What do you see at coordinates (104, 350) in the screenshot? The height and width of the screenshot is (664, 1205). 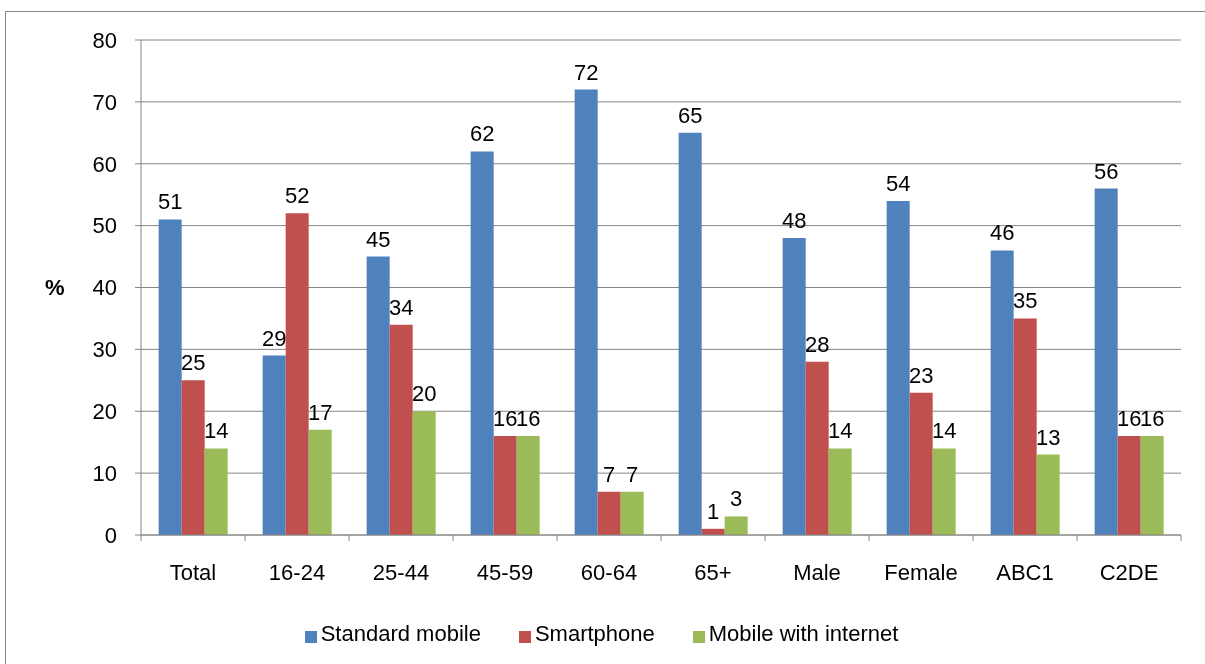 I see `y-tick-label: 30` at bounding box center [104, 350].